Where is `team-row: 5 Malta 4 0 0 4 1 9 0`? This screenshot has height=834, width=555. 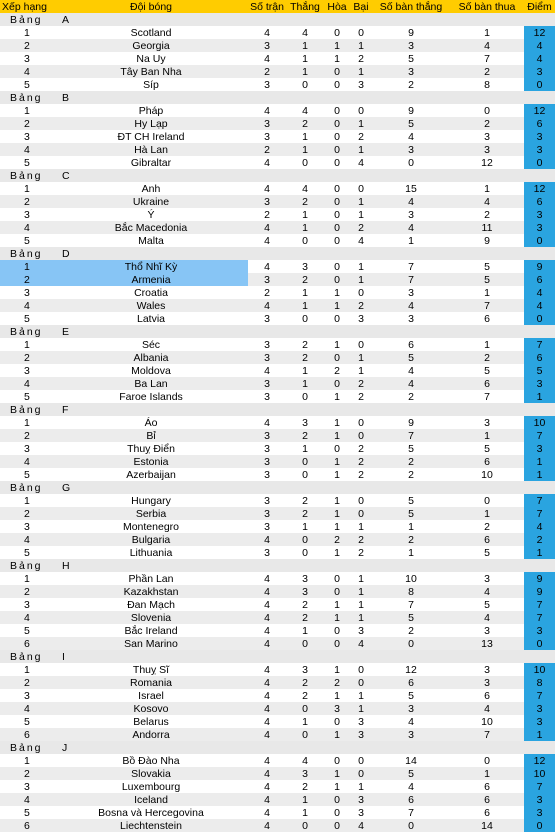 team-row: 5 Malta 4 0 0 4 1 9 0 is located at coordinates (277, 240).